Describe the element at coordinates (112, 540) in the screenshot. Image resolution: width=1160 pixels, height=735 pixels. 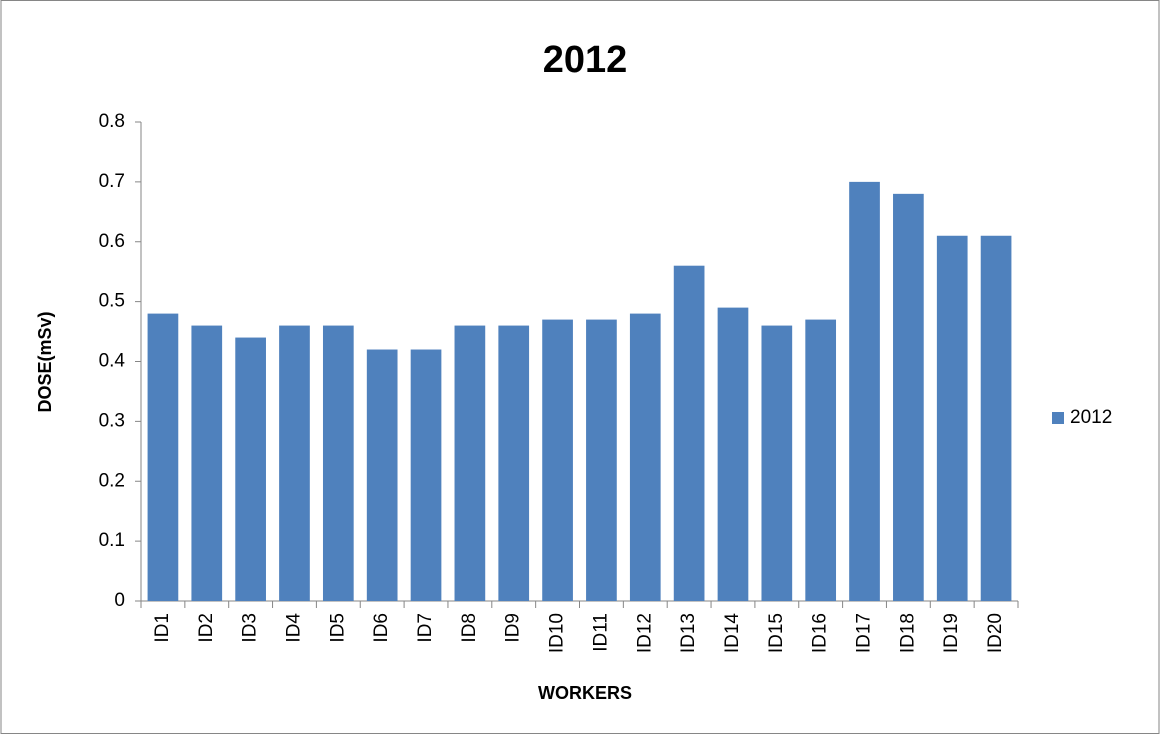
I see `y-tick-label: 0.1` at that location.